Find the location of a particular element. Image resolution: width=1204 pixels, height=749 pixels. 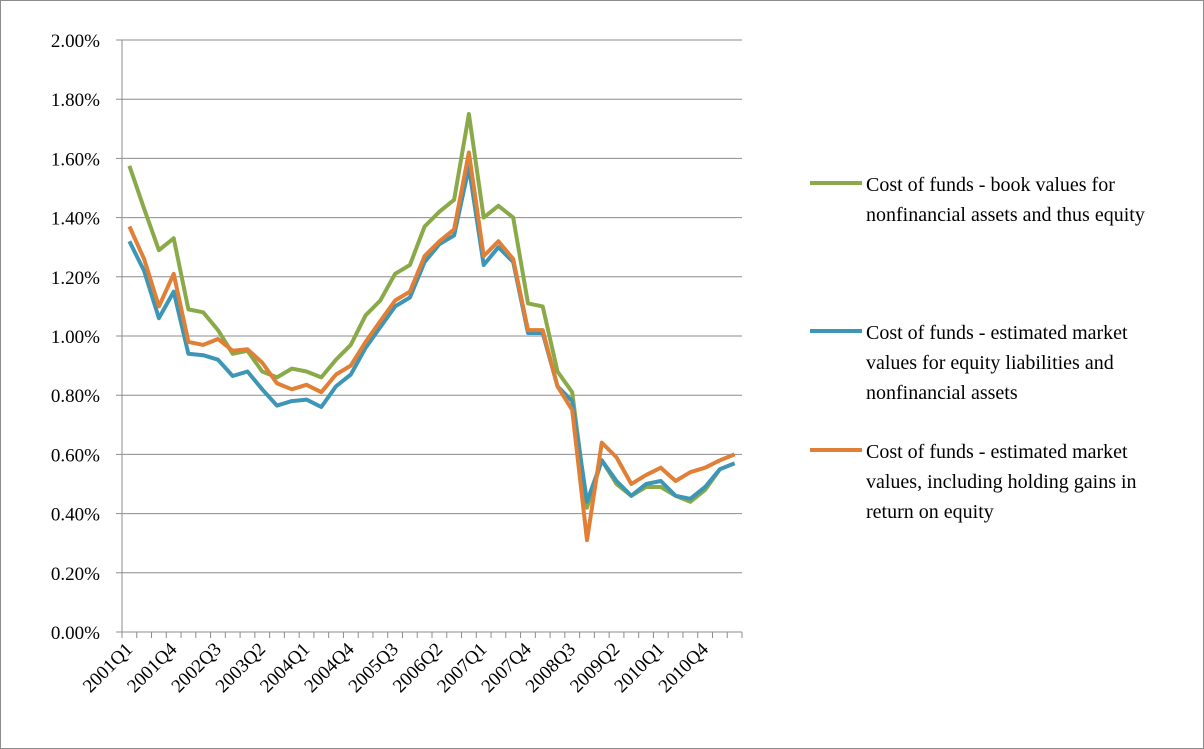

y-tick-label: 1.20% is located at coordinates (75, 278).